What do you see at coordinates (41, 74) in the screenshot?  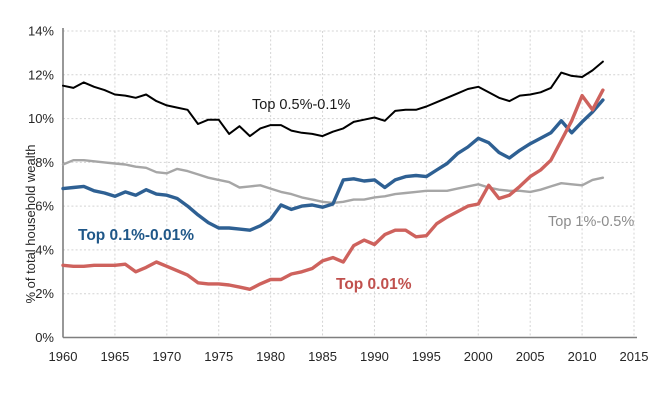 I see `y-tick-label: 12%` at bounding box center [41, 74].